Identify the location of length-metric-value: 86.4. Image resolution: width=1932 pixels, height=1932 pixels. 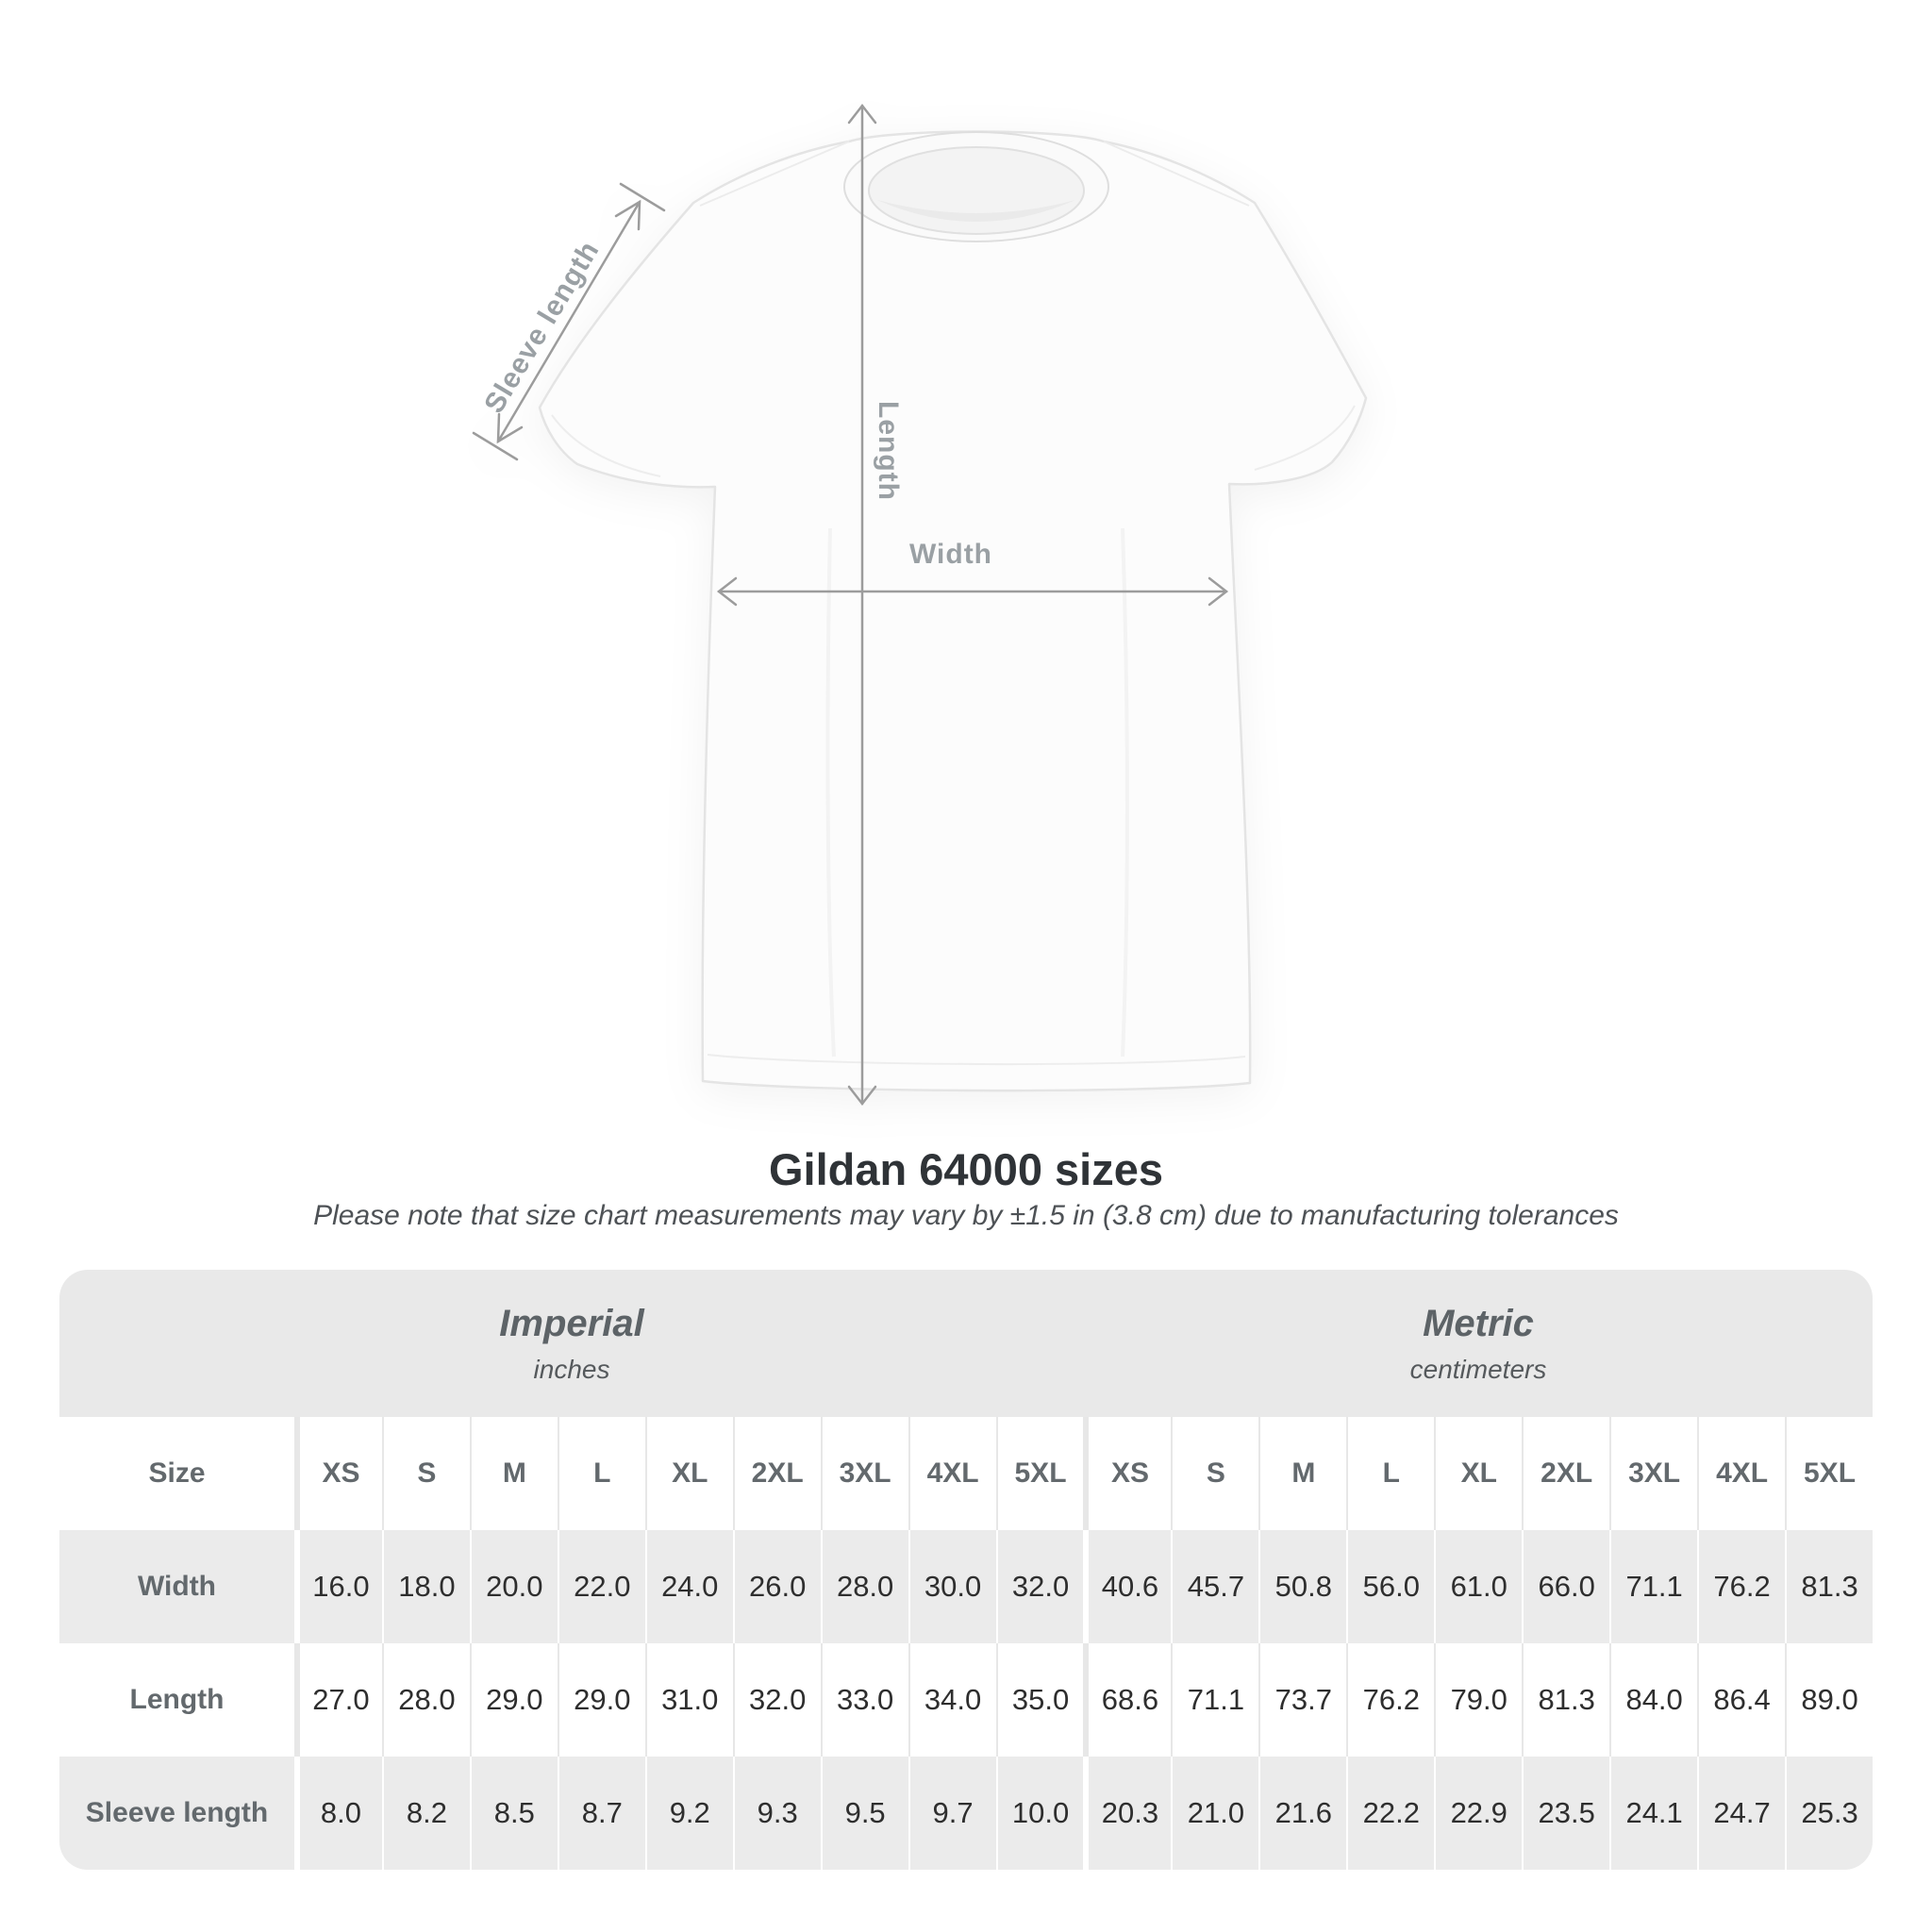
(1741, 1700).